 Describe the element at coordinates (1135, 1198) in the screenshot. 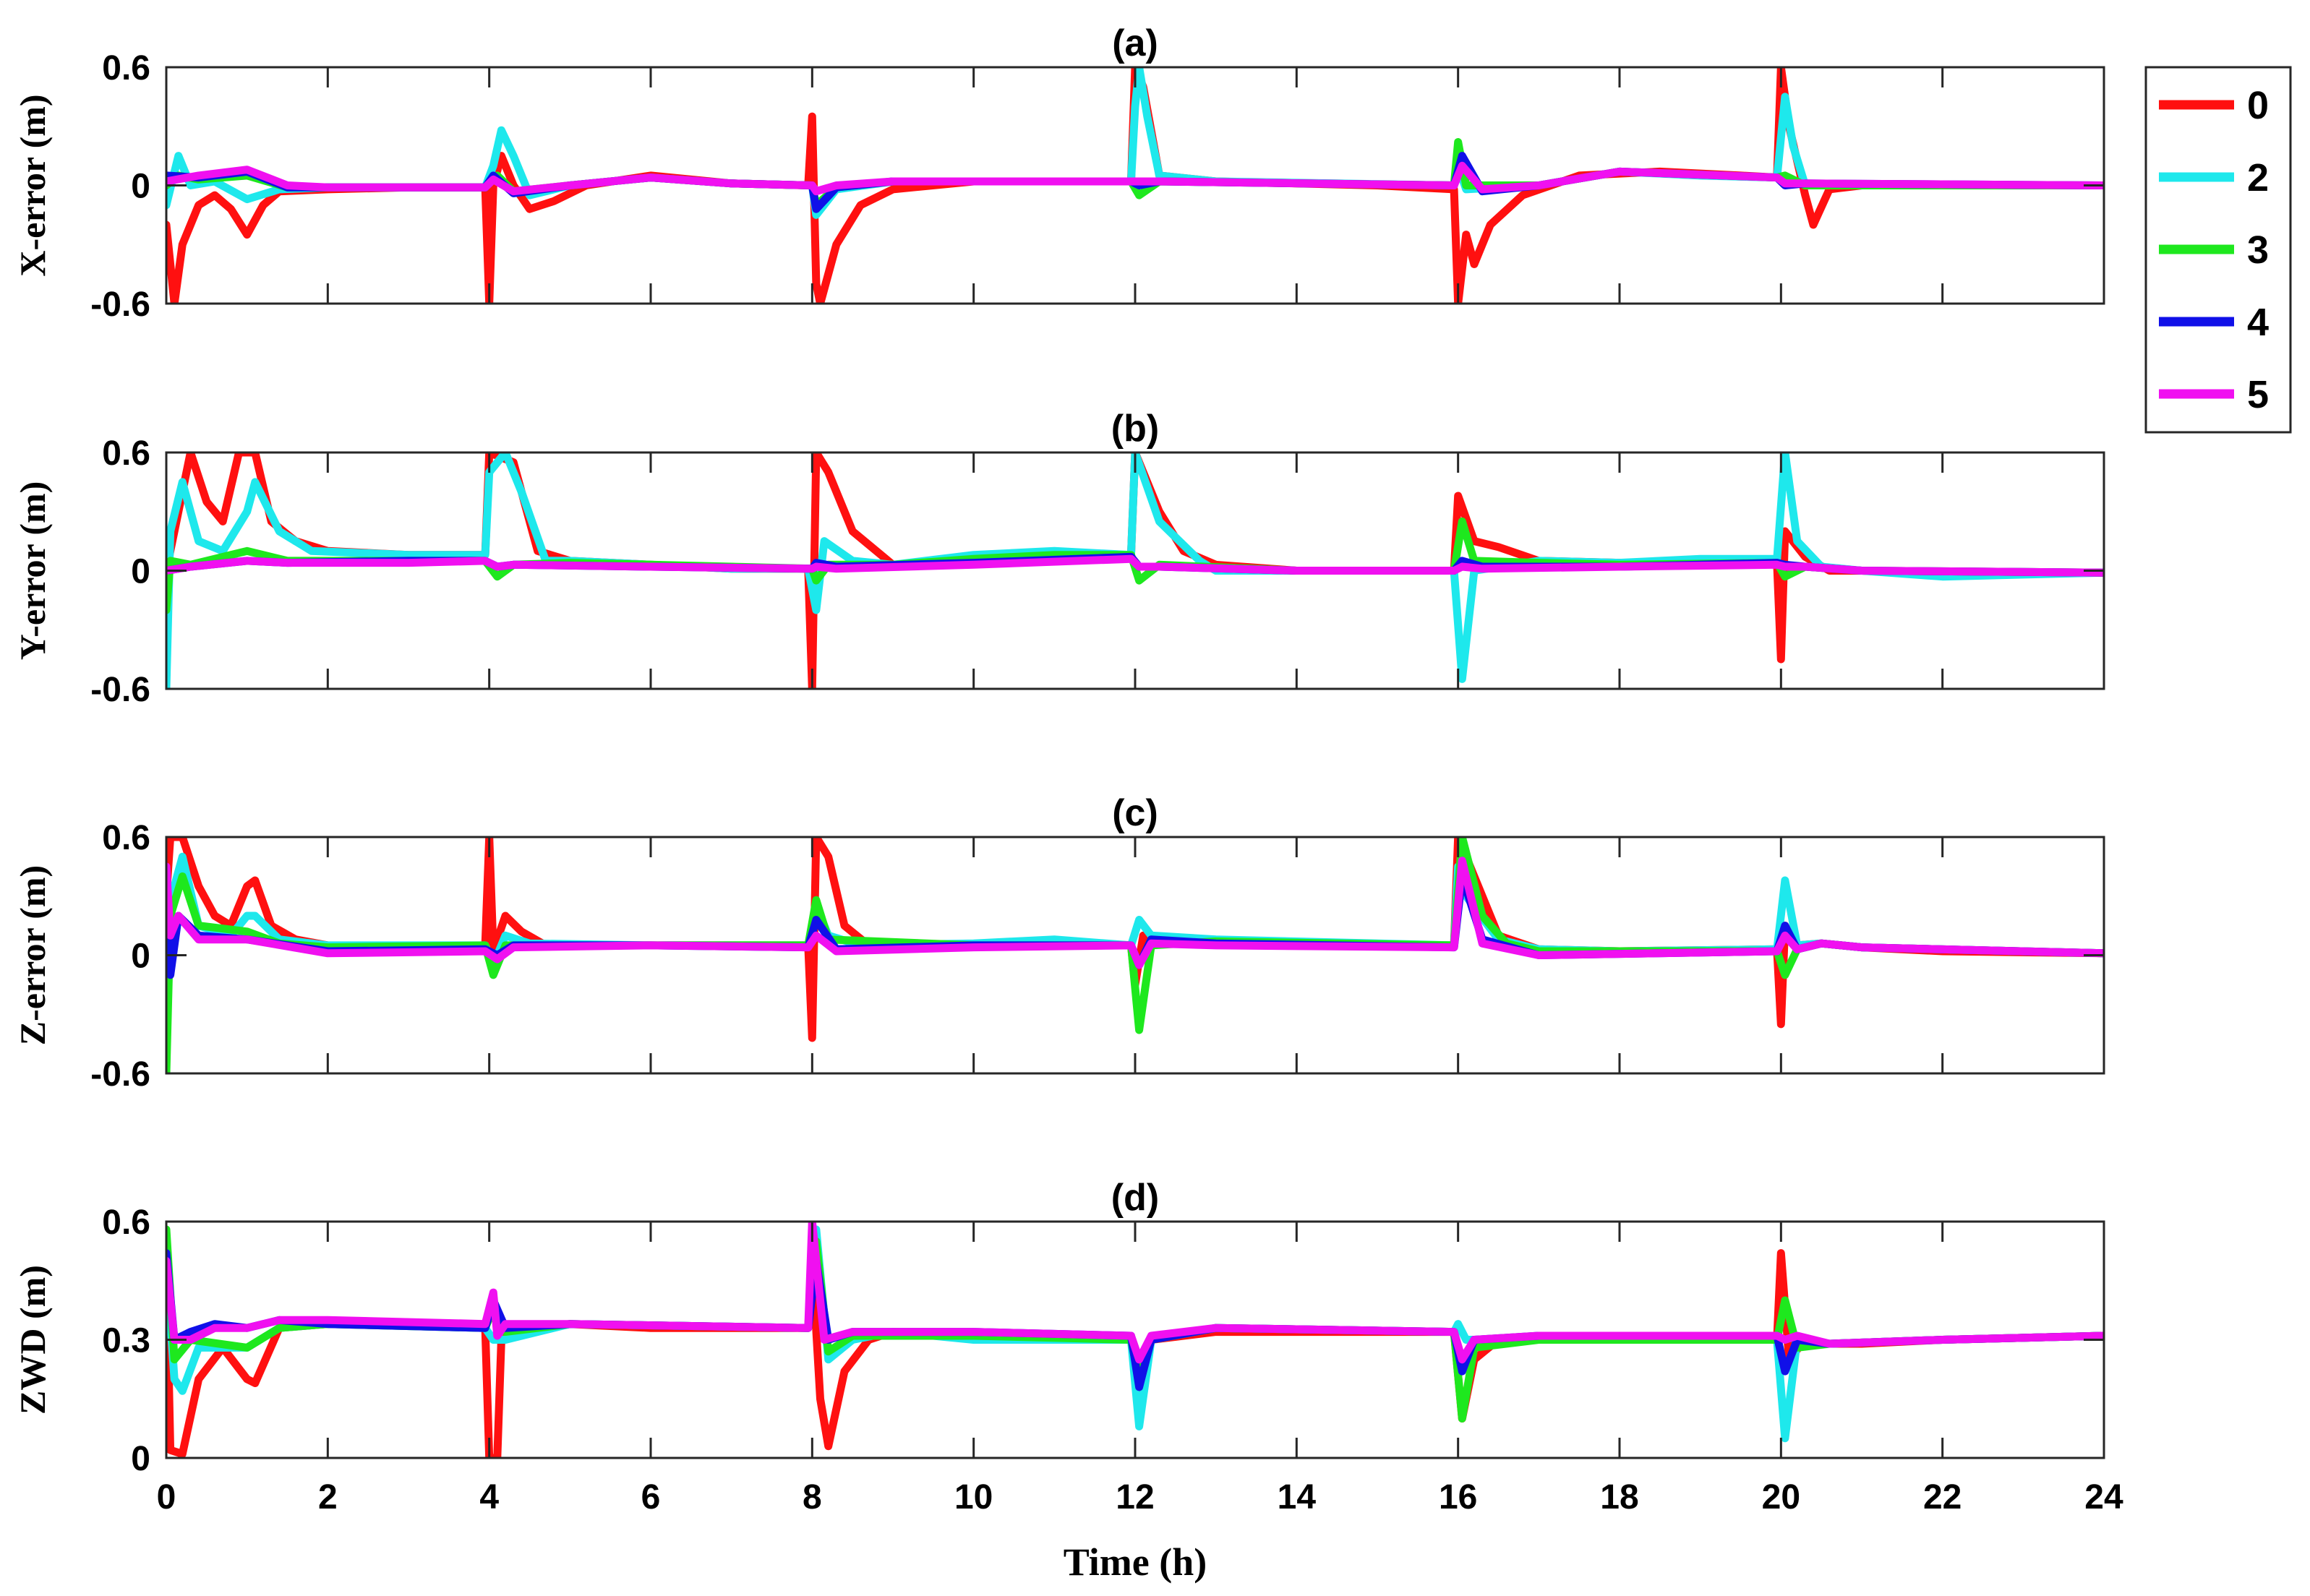

I see `panel-title: (d)` at that location.